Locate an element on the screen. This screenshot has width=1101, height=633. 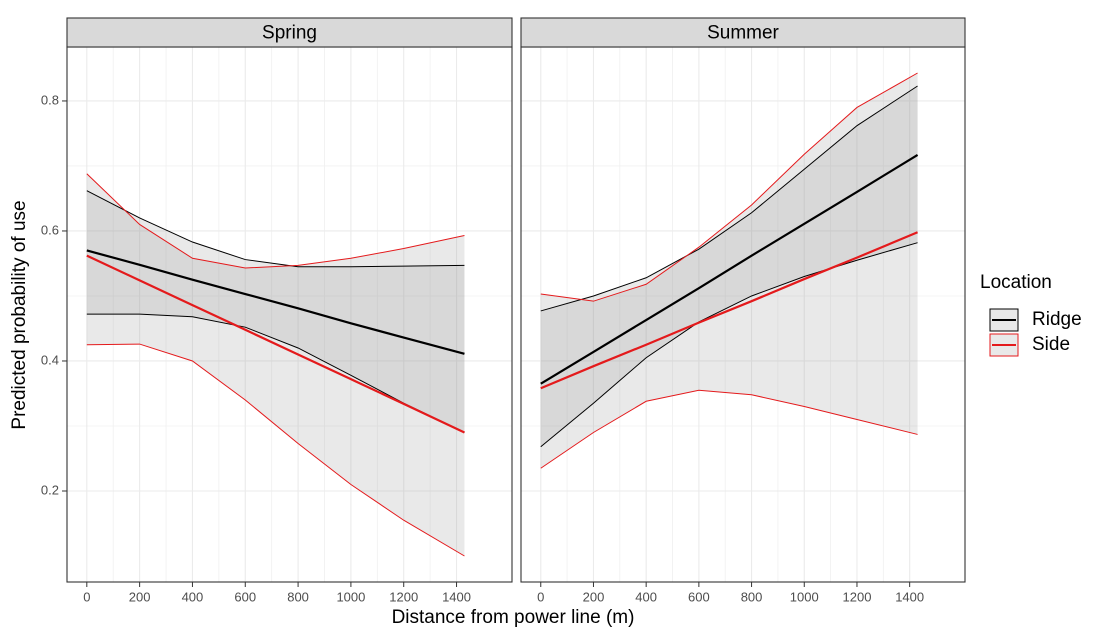
y-tick-label: 0.4 is located at coordinates (50, 359).